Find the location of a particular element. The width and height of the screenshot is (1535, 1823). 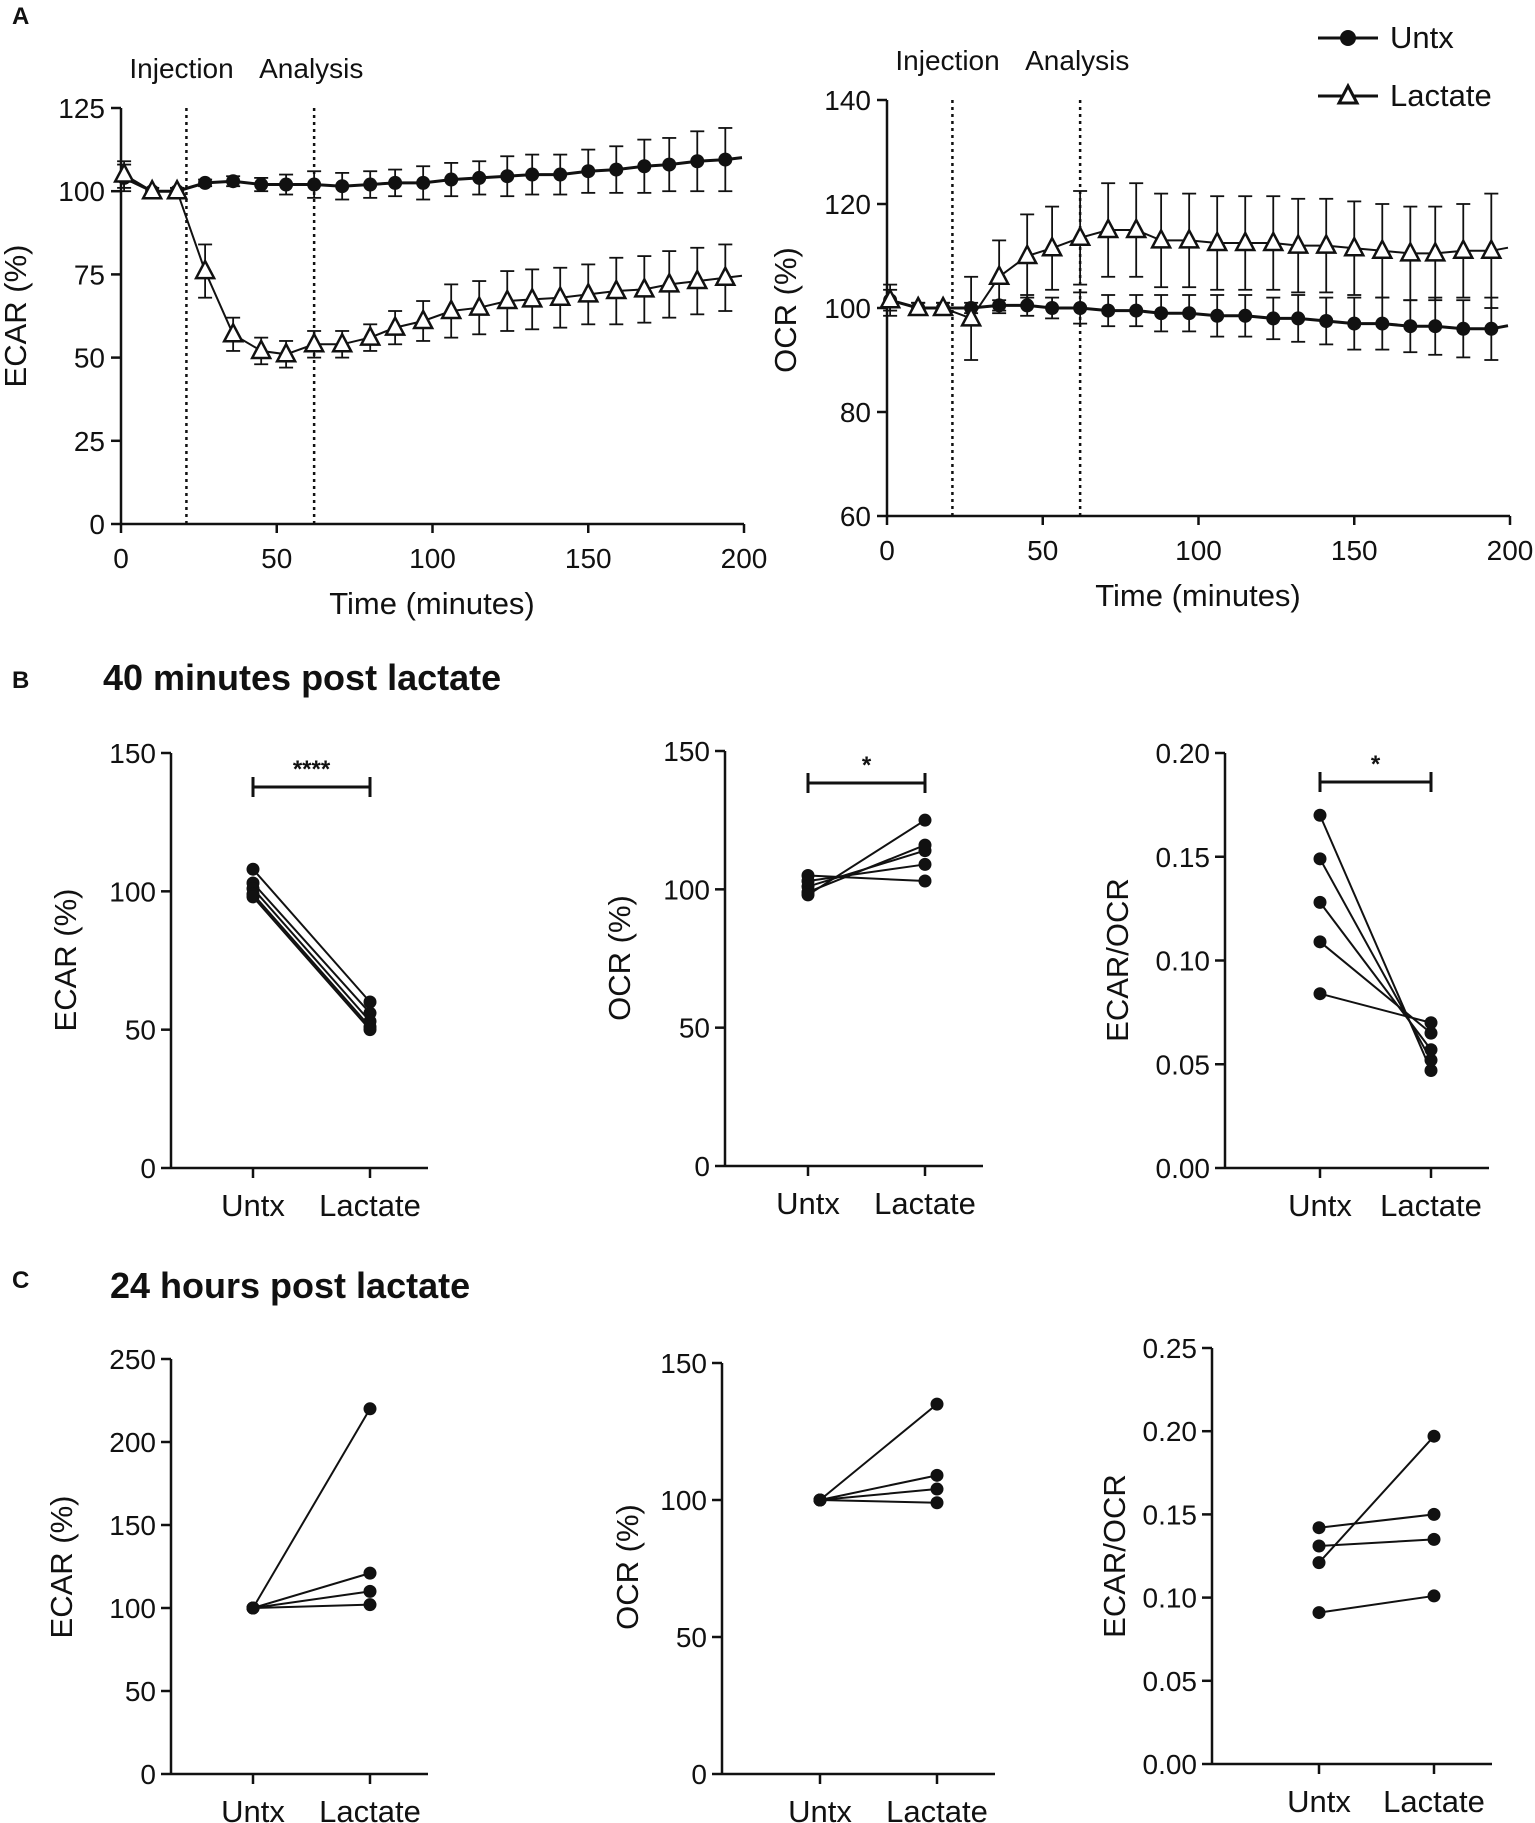

series-untx is located at coordinates (430, 164).